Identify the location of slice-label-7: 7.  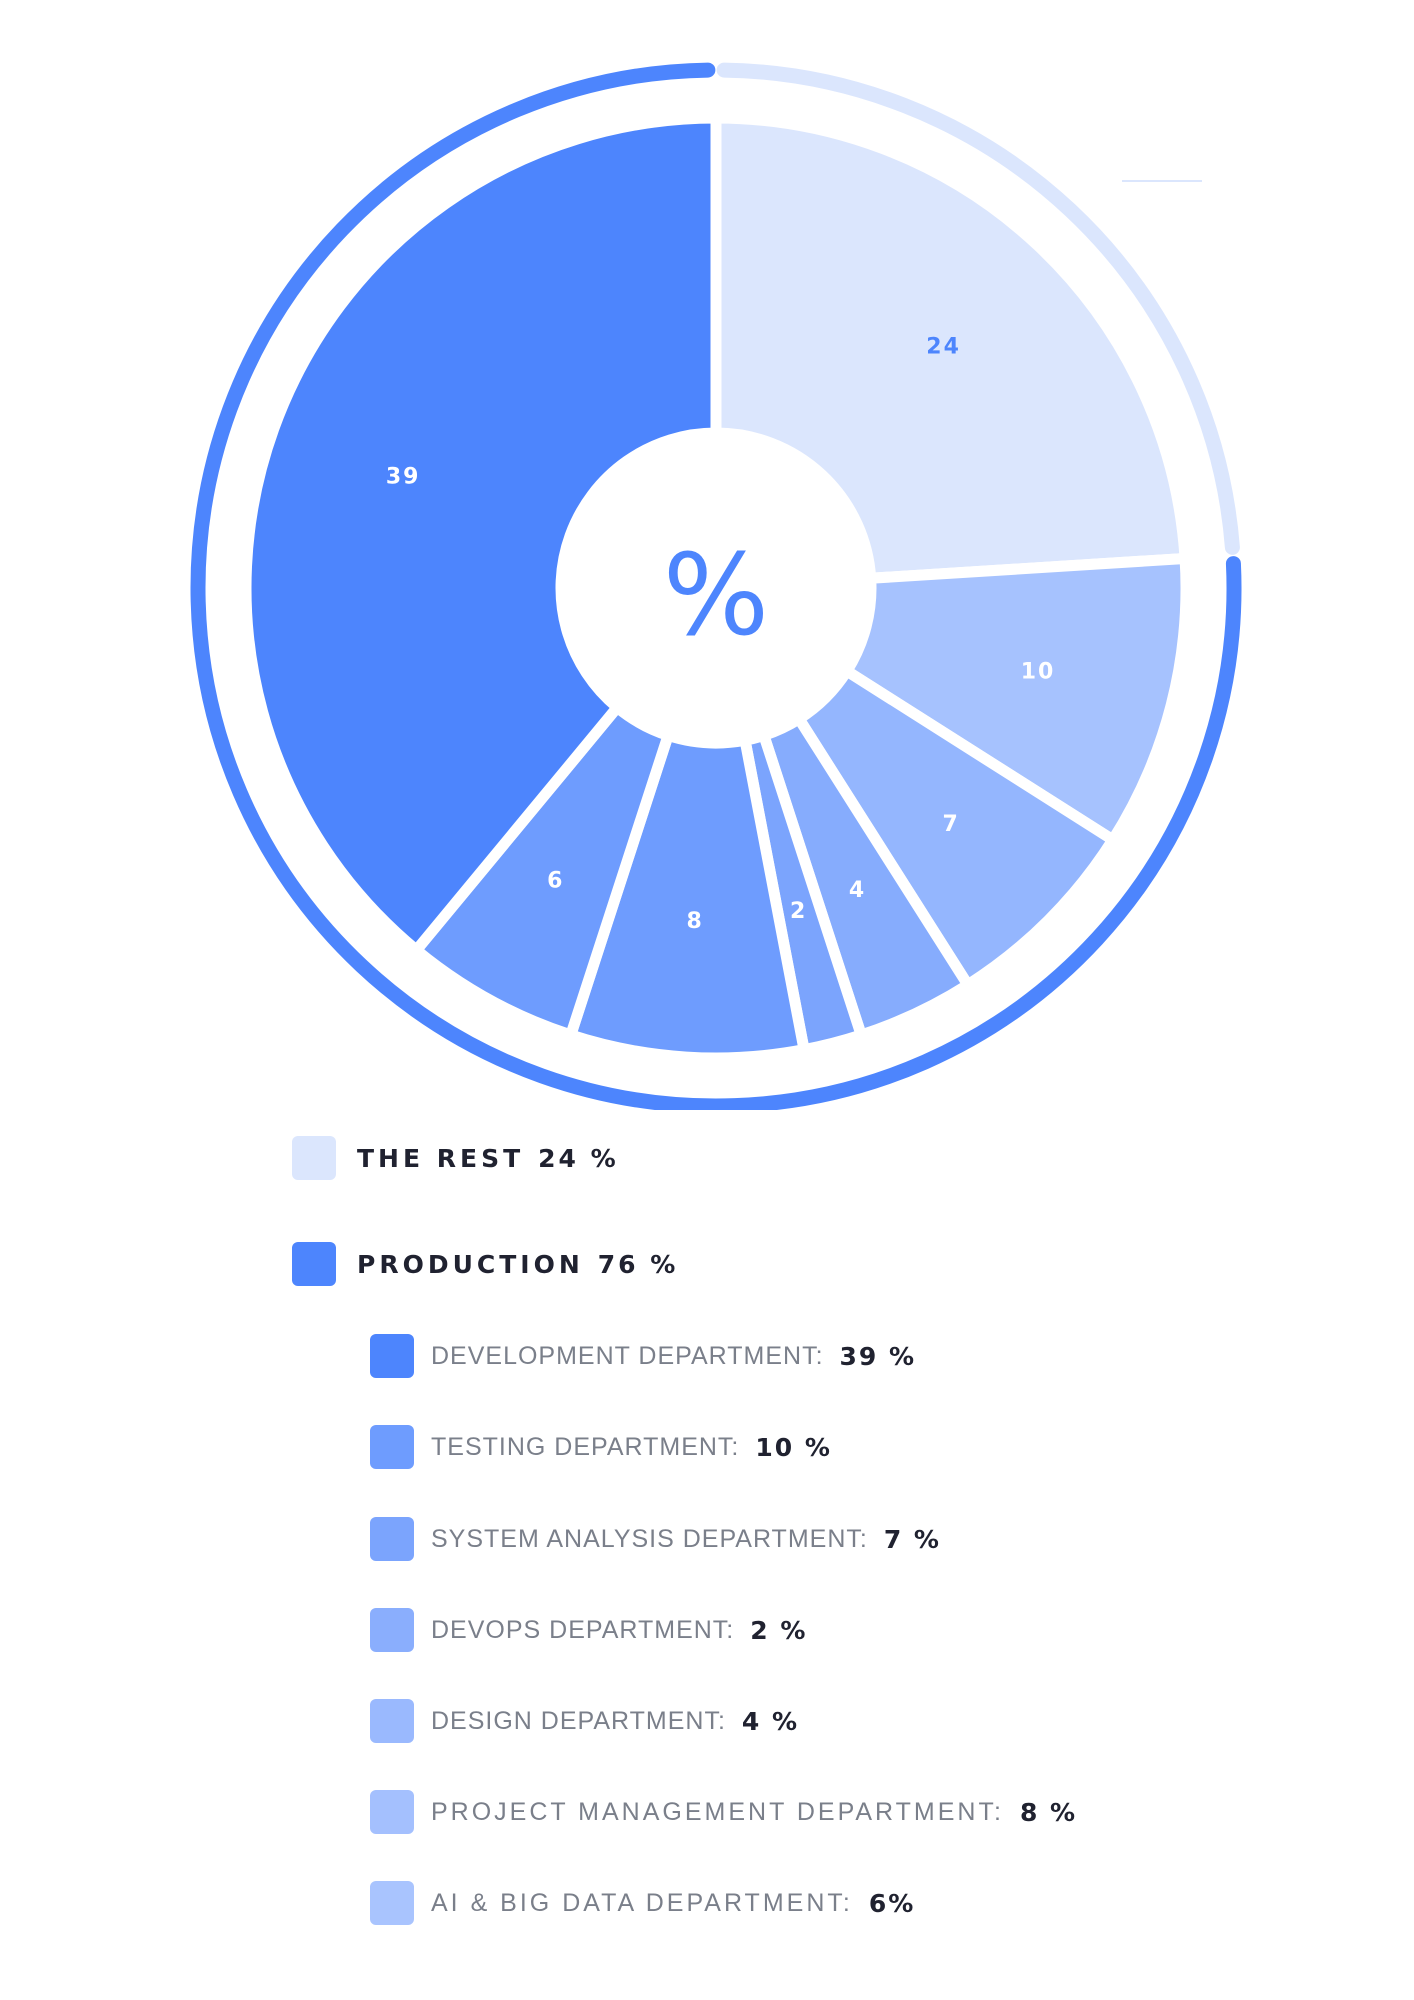
(950, 824).